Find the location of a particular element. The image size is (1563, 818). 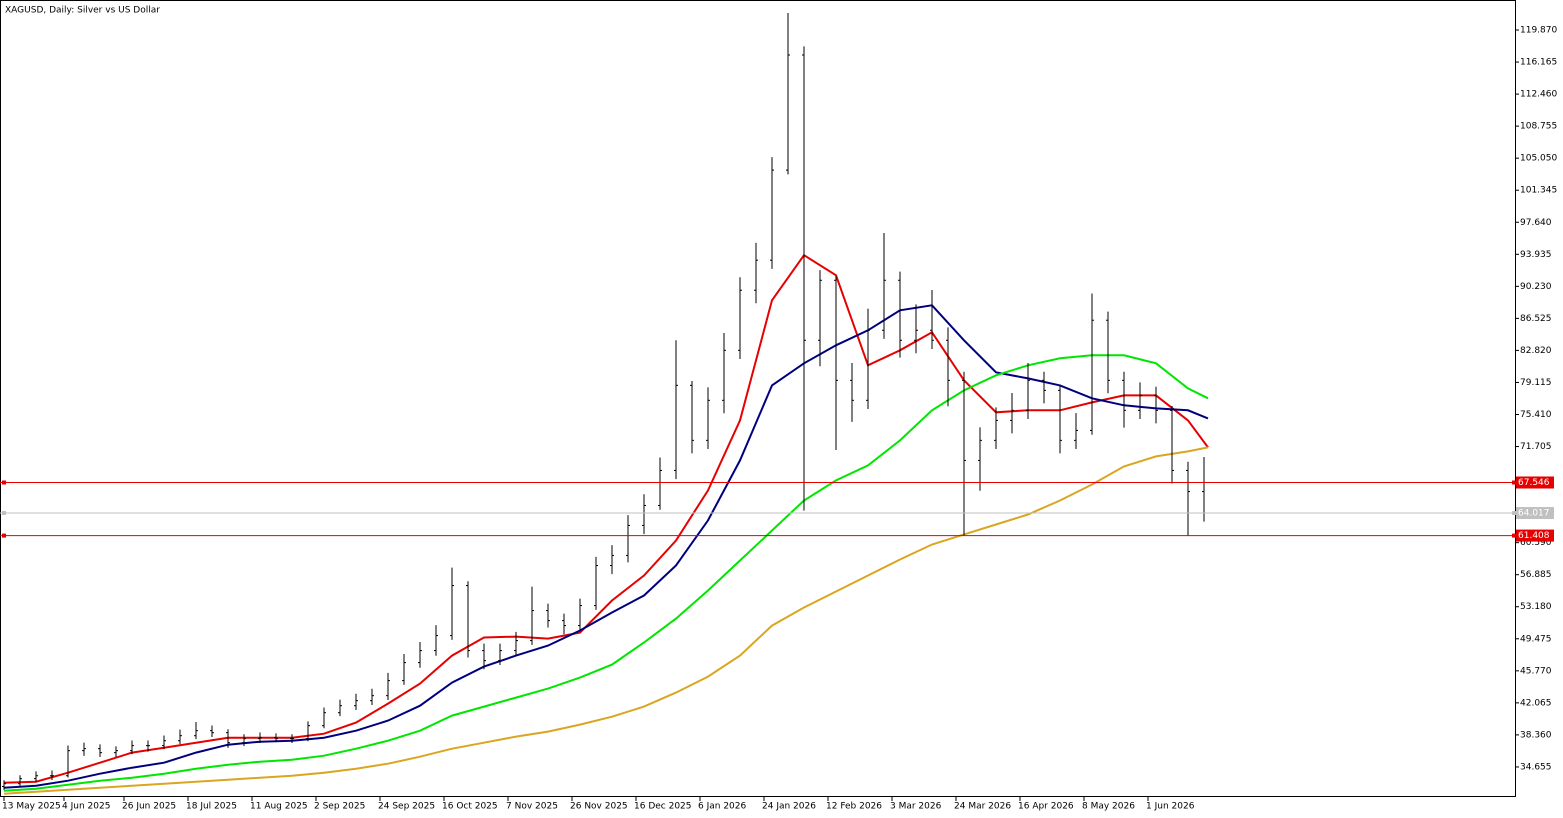

y-tick-label: 82.820 is located at coordinates (1536, 351).